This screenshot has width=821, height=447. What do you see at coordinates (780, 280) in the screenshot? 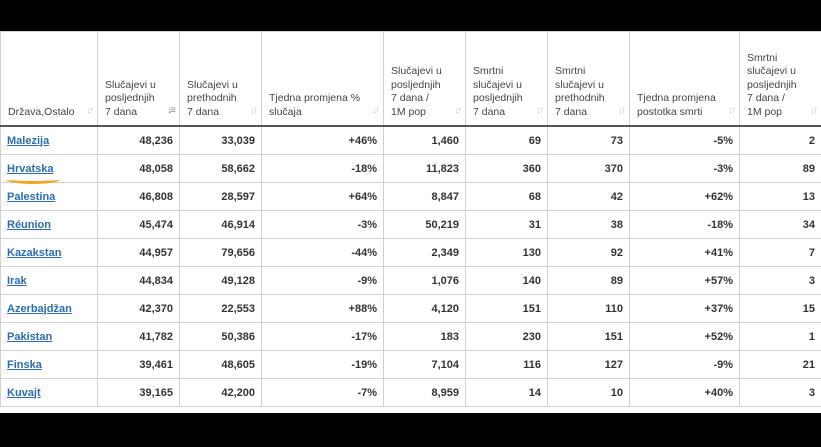
I see `deaths-per-1m-cell: 3` at bounding box center [780, 280].